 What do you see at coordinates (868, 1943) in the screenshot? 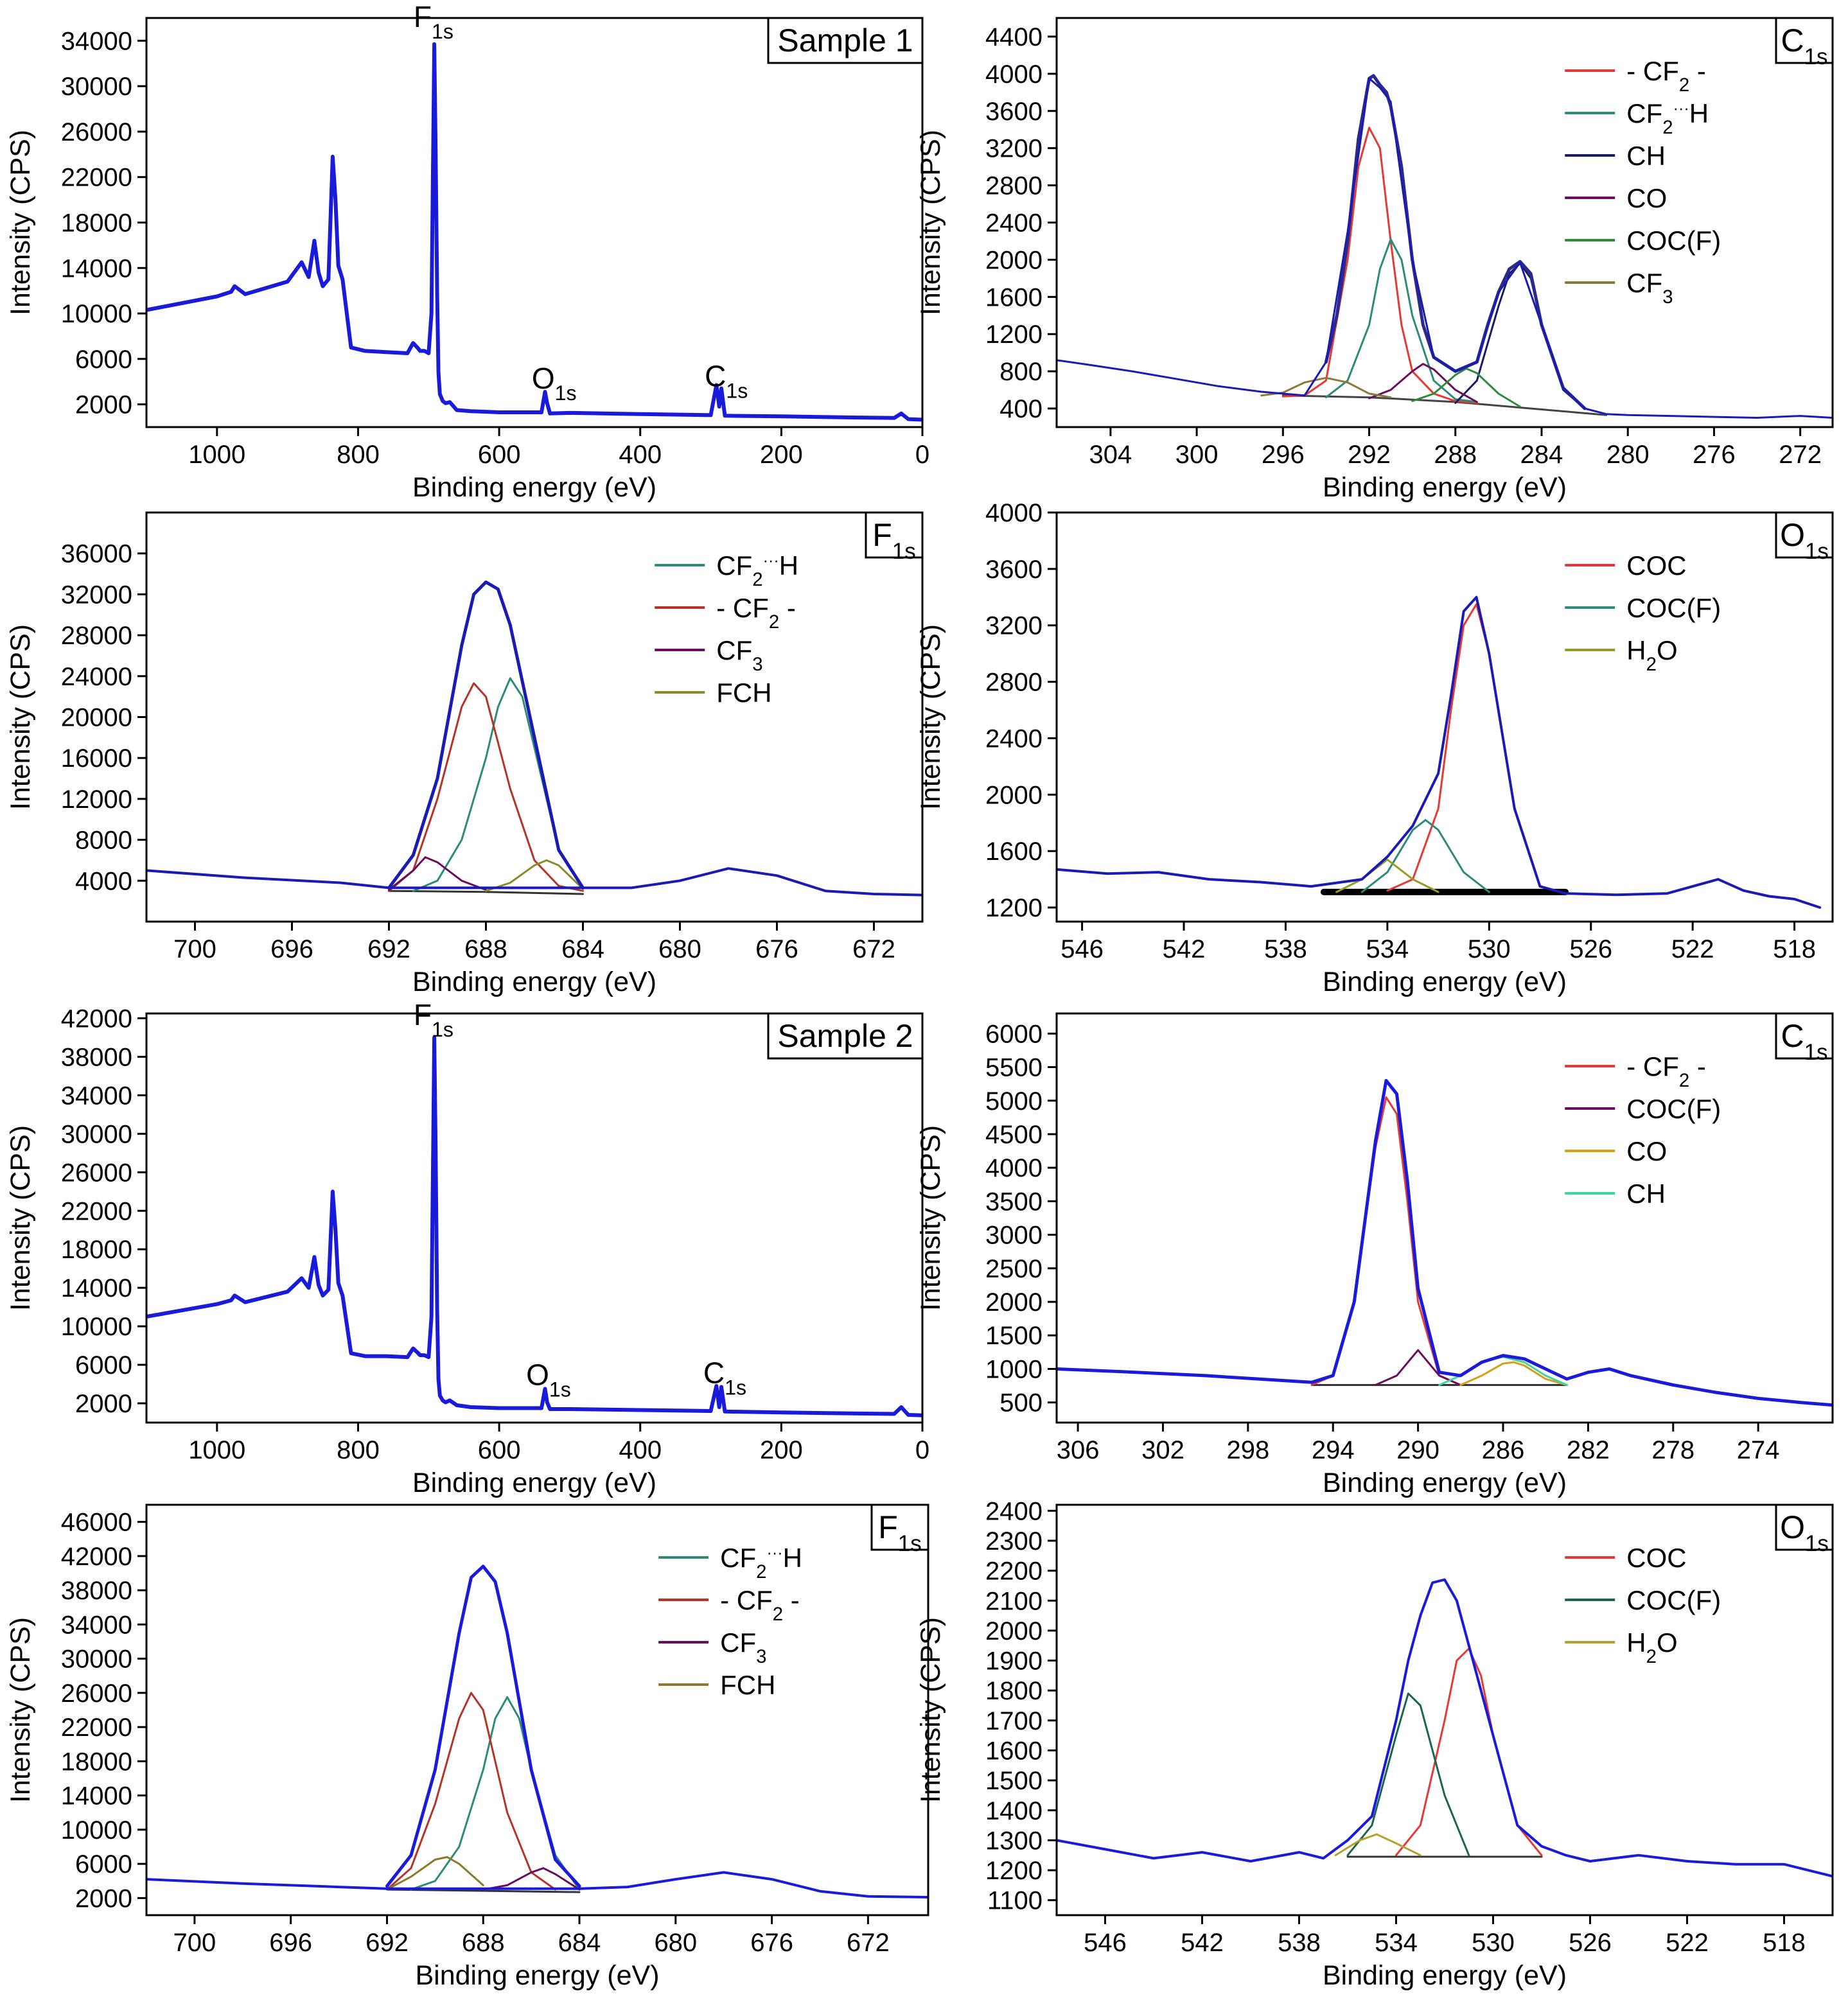
I see `x-tick-label: 672` at bounding box center [868, 1943].